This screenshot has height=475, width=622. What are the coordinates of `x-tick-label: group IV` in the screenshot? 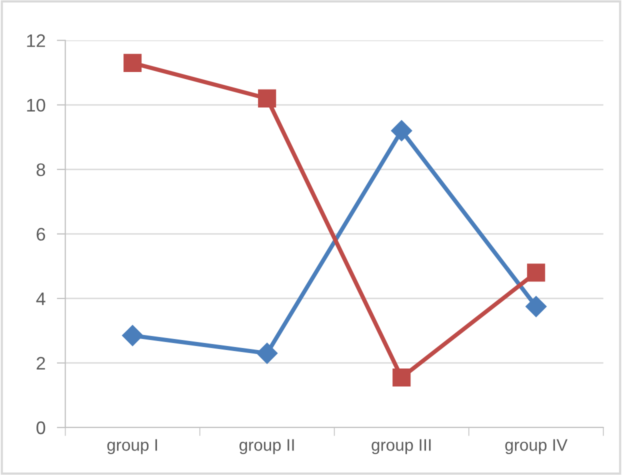 It's located at (536, 446).